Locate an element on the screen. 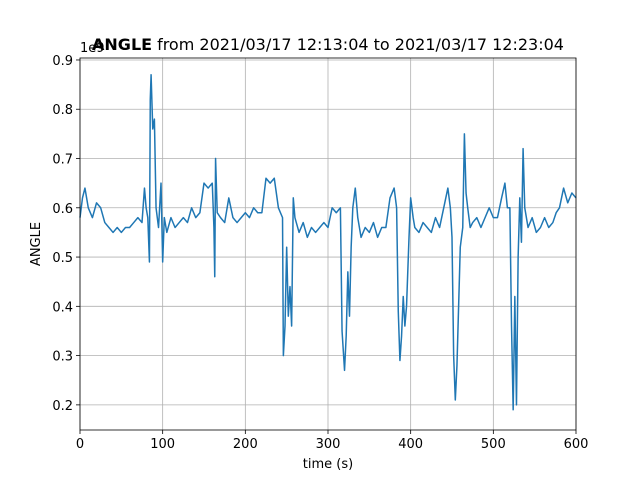 The image size is (640, 480). x-tick-label: 400 is located at coordinates (410, 444).